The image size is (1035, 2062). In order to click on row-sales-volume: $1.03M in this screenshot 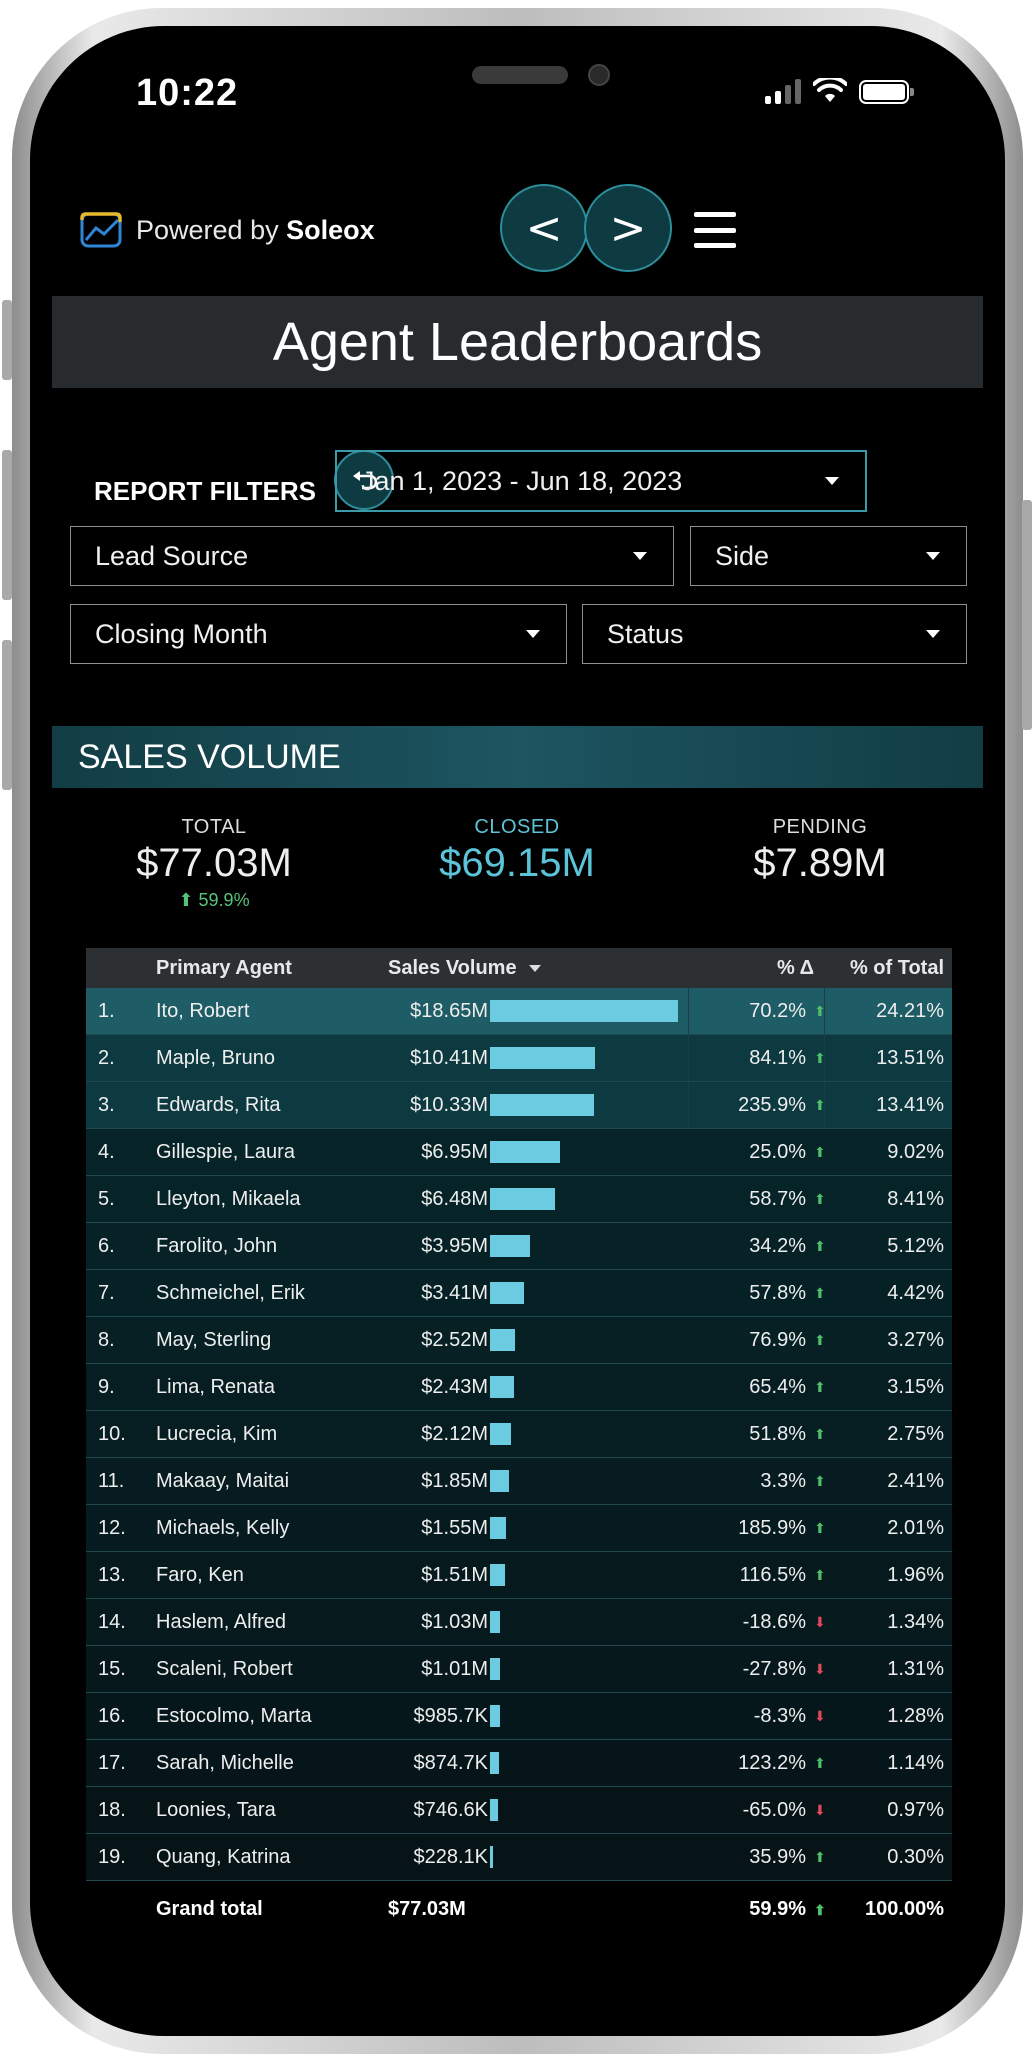, I will do `click(454, 1621)`.